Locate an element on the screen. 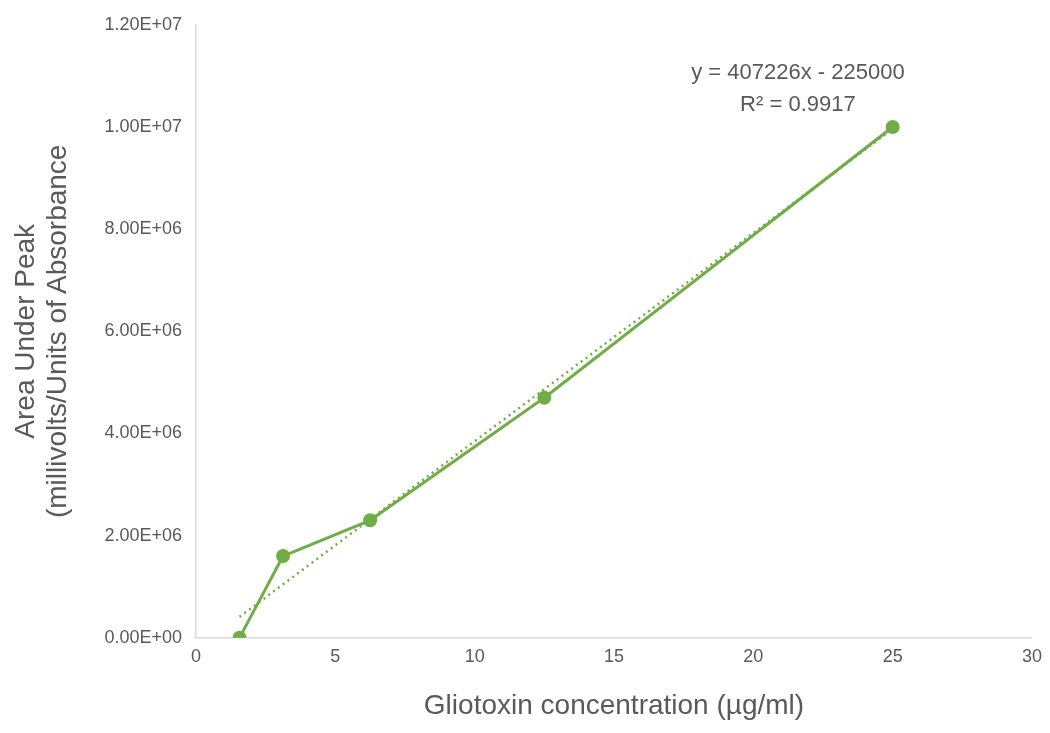 The height and width of the screenshot is (733, 1050). x-axis-title: Gliotoxin concentration (µg/ml) is located at coordinates (614, 704).